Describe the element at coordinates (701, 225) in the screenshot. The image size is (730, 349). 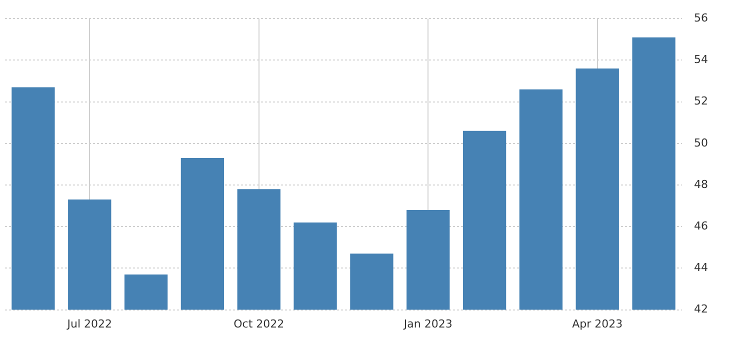
I see `y-tick-label: 46` at that location.